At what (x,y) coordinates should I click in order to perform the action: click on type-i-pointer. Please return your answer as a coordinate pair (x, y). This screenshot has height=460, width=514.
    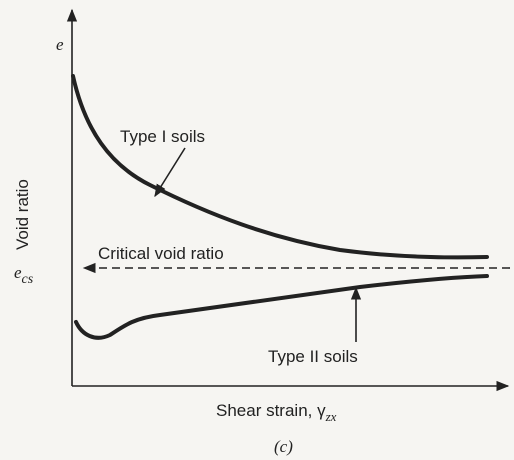
    Looking at the image, I should click on (170, 172).